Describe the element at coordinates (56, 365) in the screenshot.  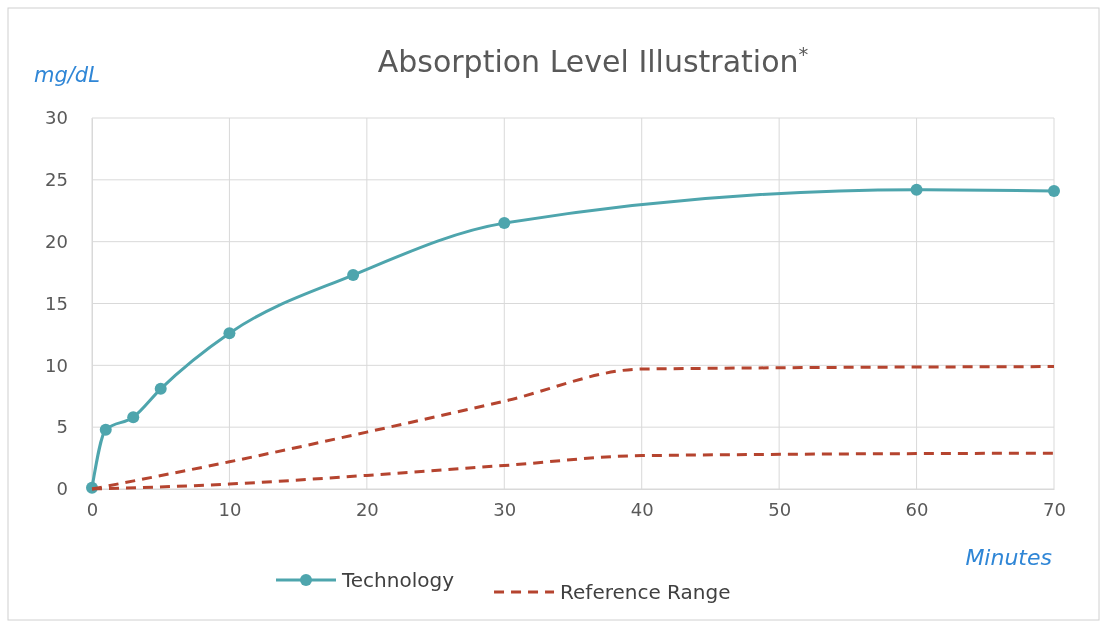
I see `y-tick-label: 10` at that location.